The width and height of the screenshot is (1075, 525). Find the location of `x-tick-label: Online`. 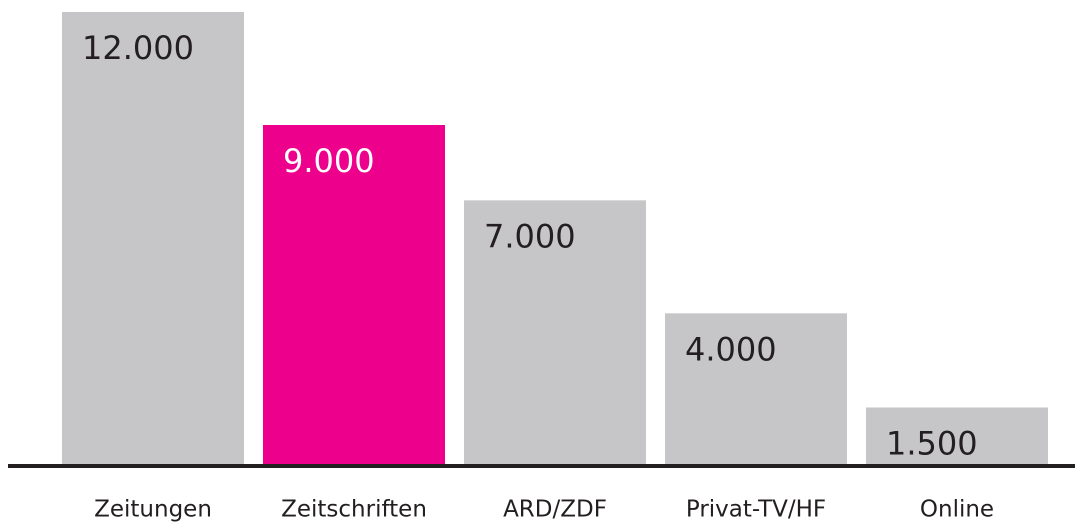

x-tick-label: Online is located at coordinates (957, 510).